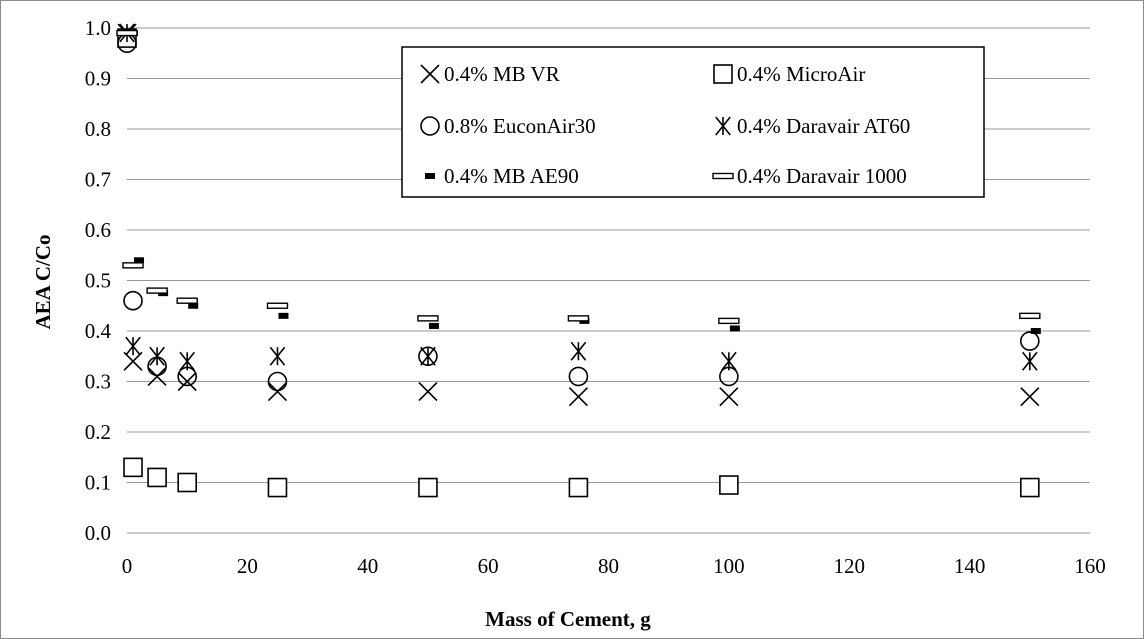 Image resolution: width=1144 pixels, height=639 pixels. Describe the element at coordinates (520, 126) in the screenshot. I see `legend-label: 0.8% EuconAir30` at that location.